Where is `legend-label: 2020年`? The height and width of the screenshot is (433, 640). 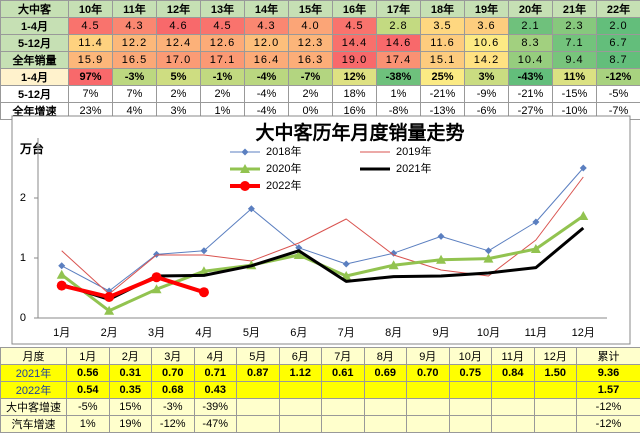
legend-label: 2020年 is located at coordinates (283, 168).